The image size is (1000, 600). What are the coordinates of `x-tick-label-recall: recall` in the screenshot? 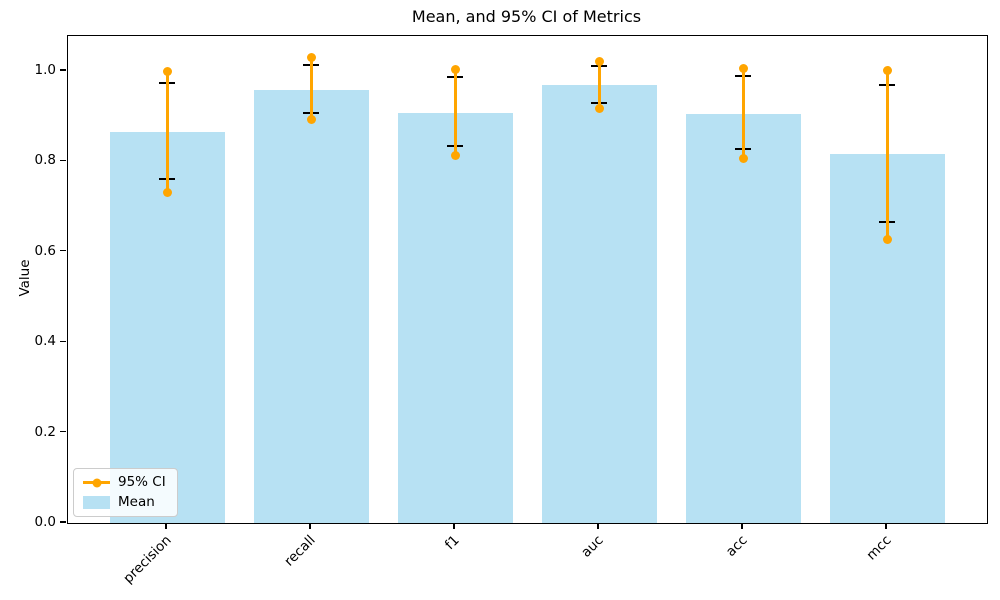 It's located at (300, 551).